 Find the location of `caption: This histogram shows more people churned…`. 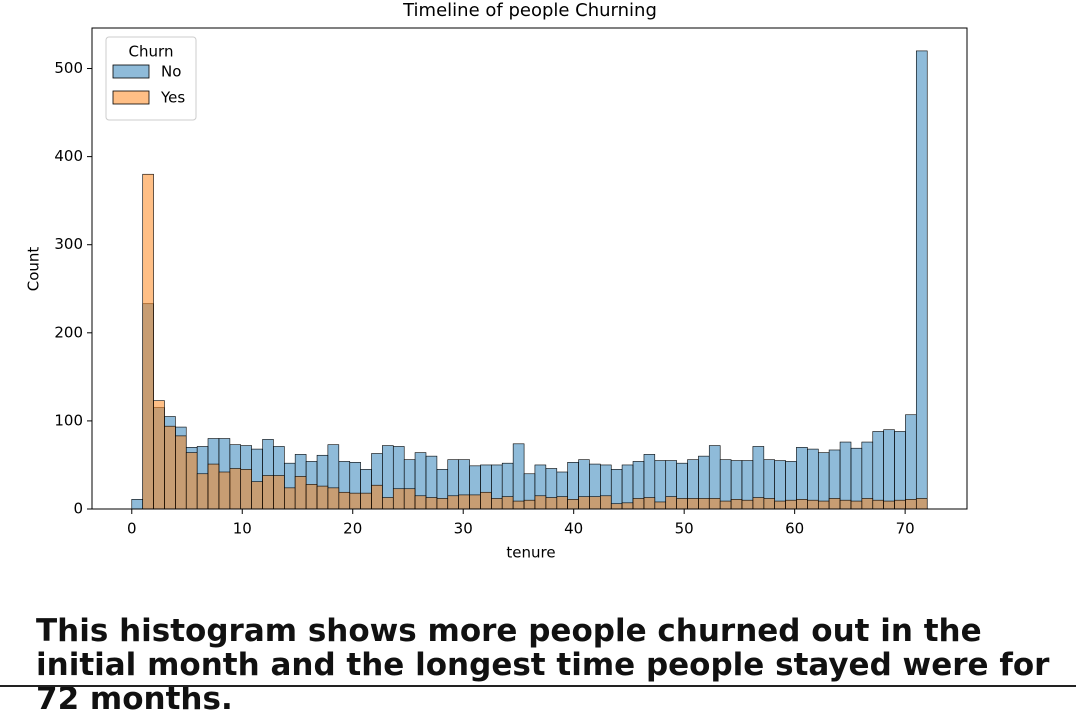

caption: This histogram shows more people churned… is located at coordinates (543, 665).